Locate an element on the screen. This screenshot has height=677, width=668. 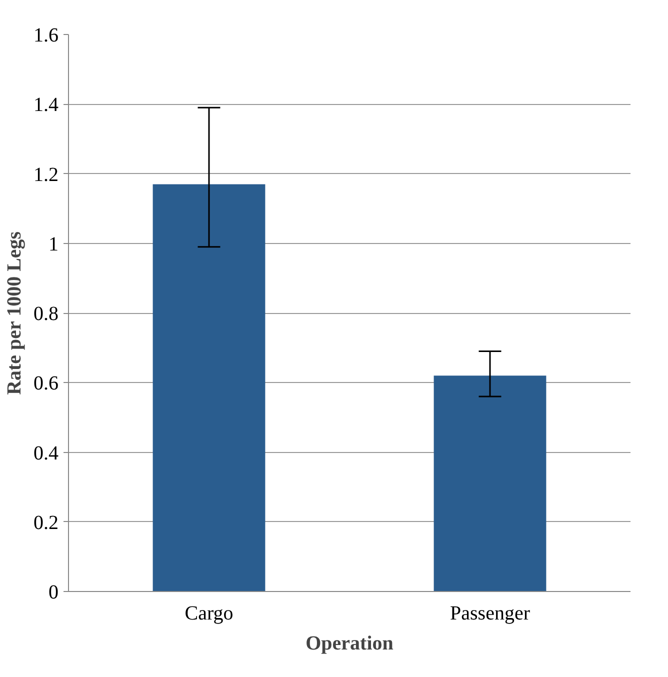
x-tick-label: Cargo is located at coordinates (209, 613).